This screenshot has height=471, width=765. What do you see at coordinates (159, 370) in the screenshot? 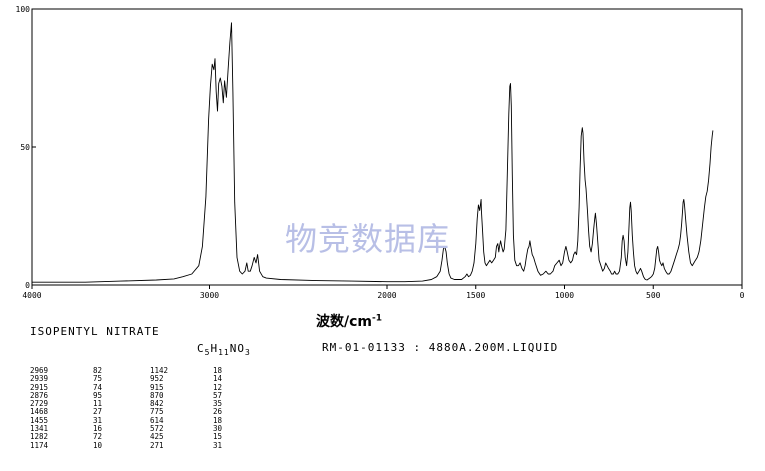
I see `peak-wavenumber: 1142` at bounding box center [159, 370].